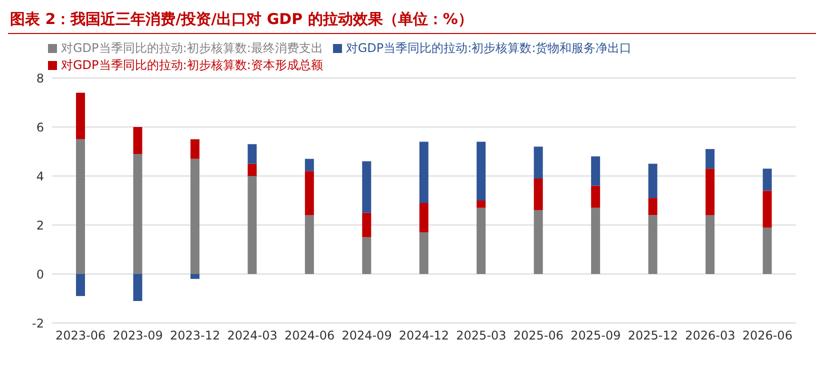 Image resolution: width=824 pixels, height=375 pixels. What do you see at coordinates (192, 48) in the screenshot?
I see `legend-label: 对GDP当季同比的拉动:初步核算数:最终消费支出` at bounding box center [192, 48].